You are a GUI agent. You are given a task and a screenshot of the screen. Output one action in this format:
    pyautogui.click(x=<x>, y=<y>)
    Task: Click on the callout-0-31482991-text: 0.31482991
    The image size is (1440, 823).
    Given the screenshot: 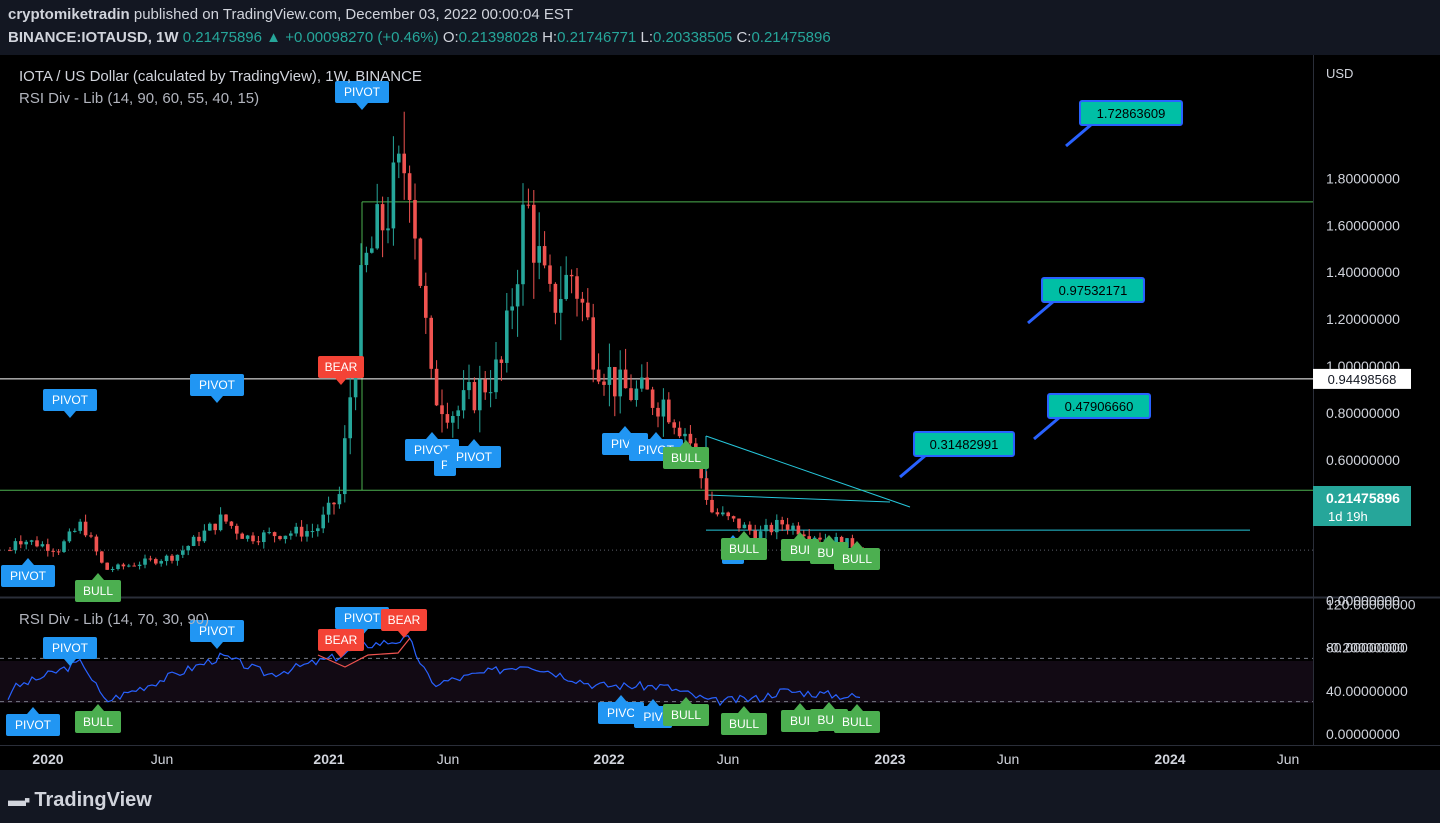 What is the action you would take?
    pyautogui.click(x=964, y=444)
    